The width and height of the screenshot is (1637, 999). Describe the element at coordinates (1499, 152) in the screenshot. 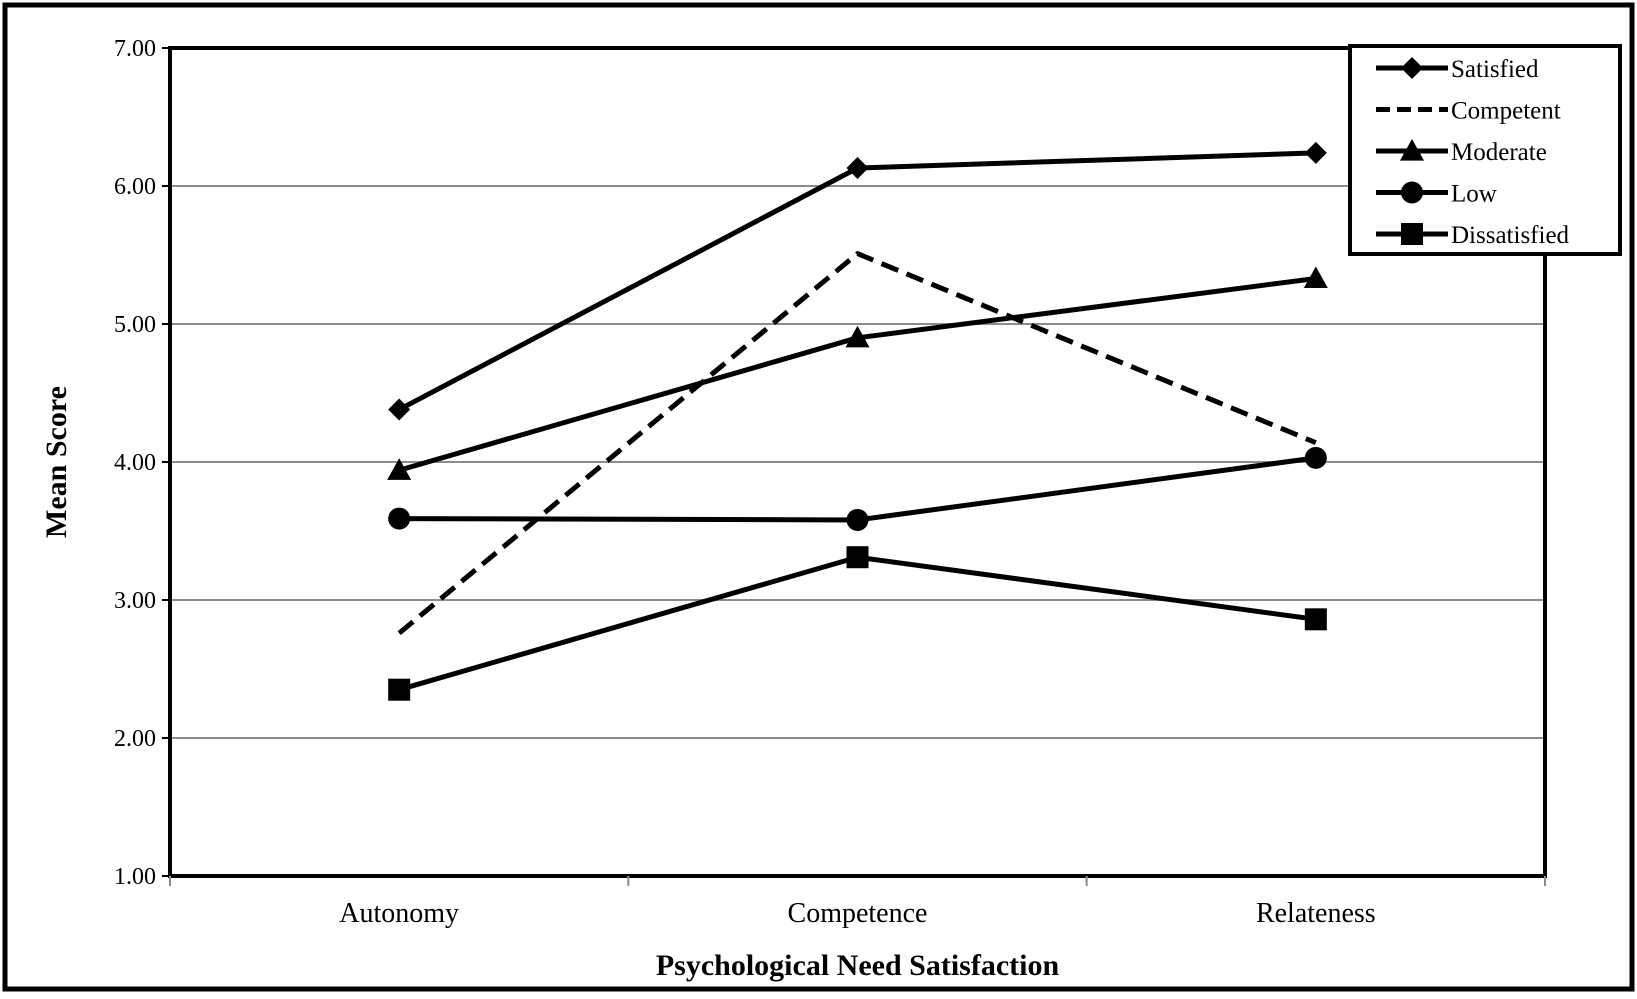

I see `legend-label: Moderate` at that location.